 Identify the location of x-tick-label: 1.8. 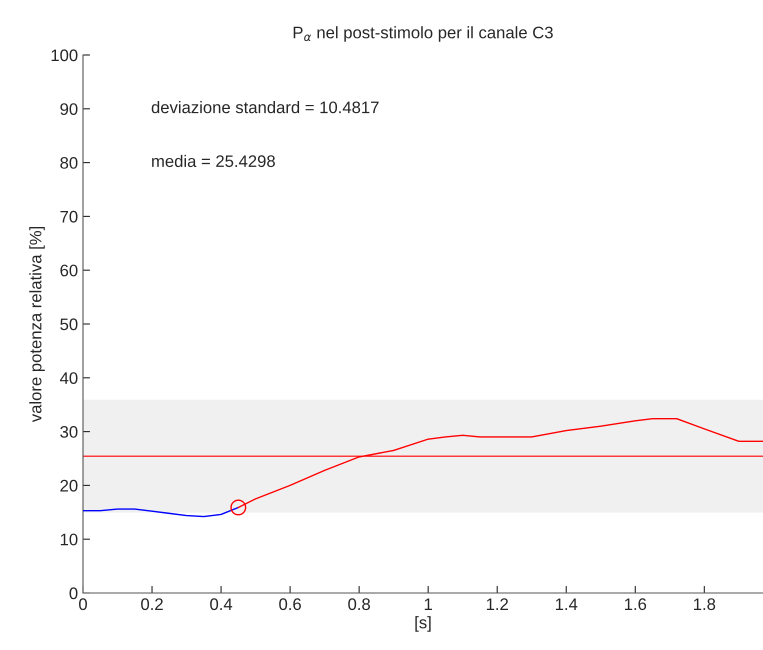
(705, 604).